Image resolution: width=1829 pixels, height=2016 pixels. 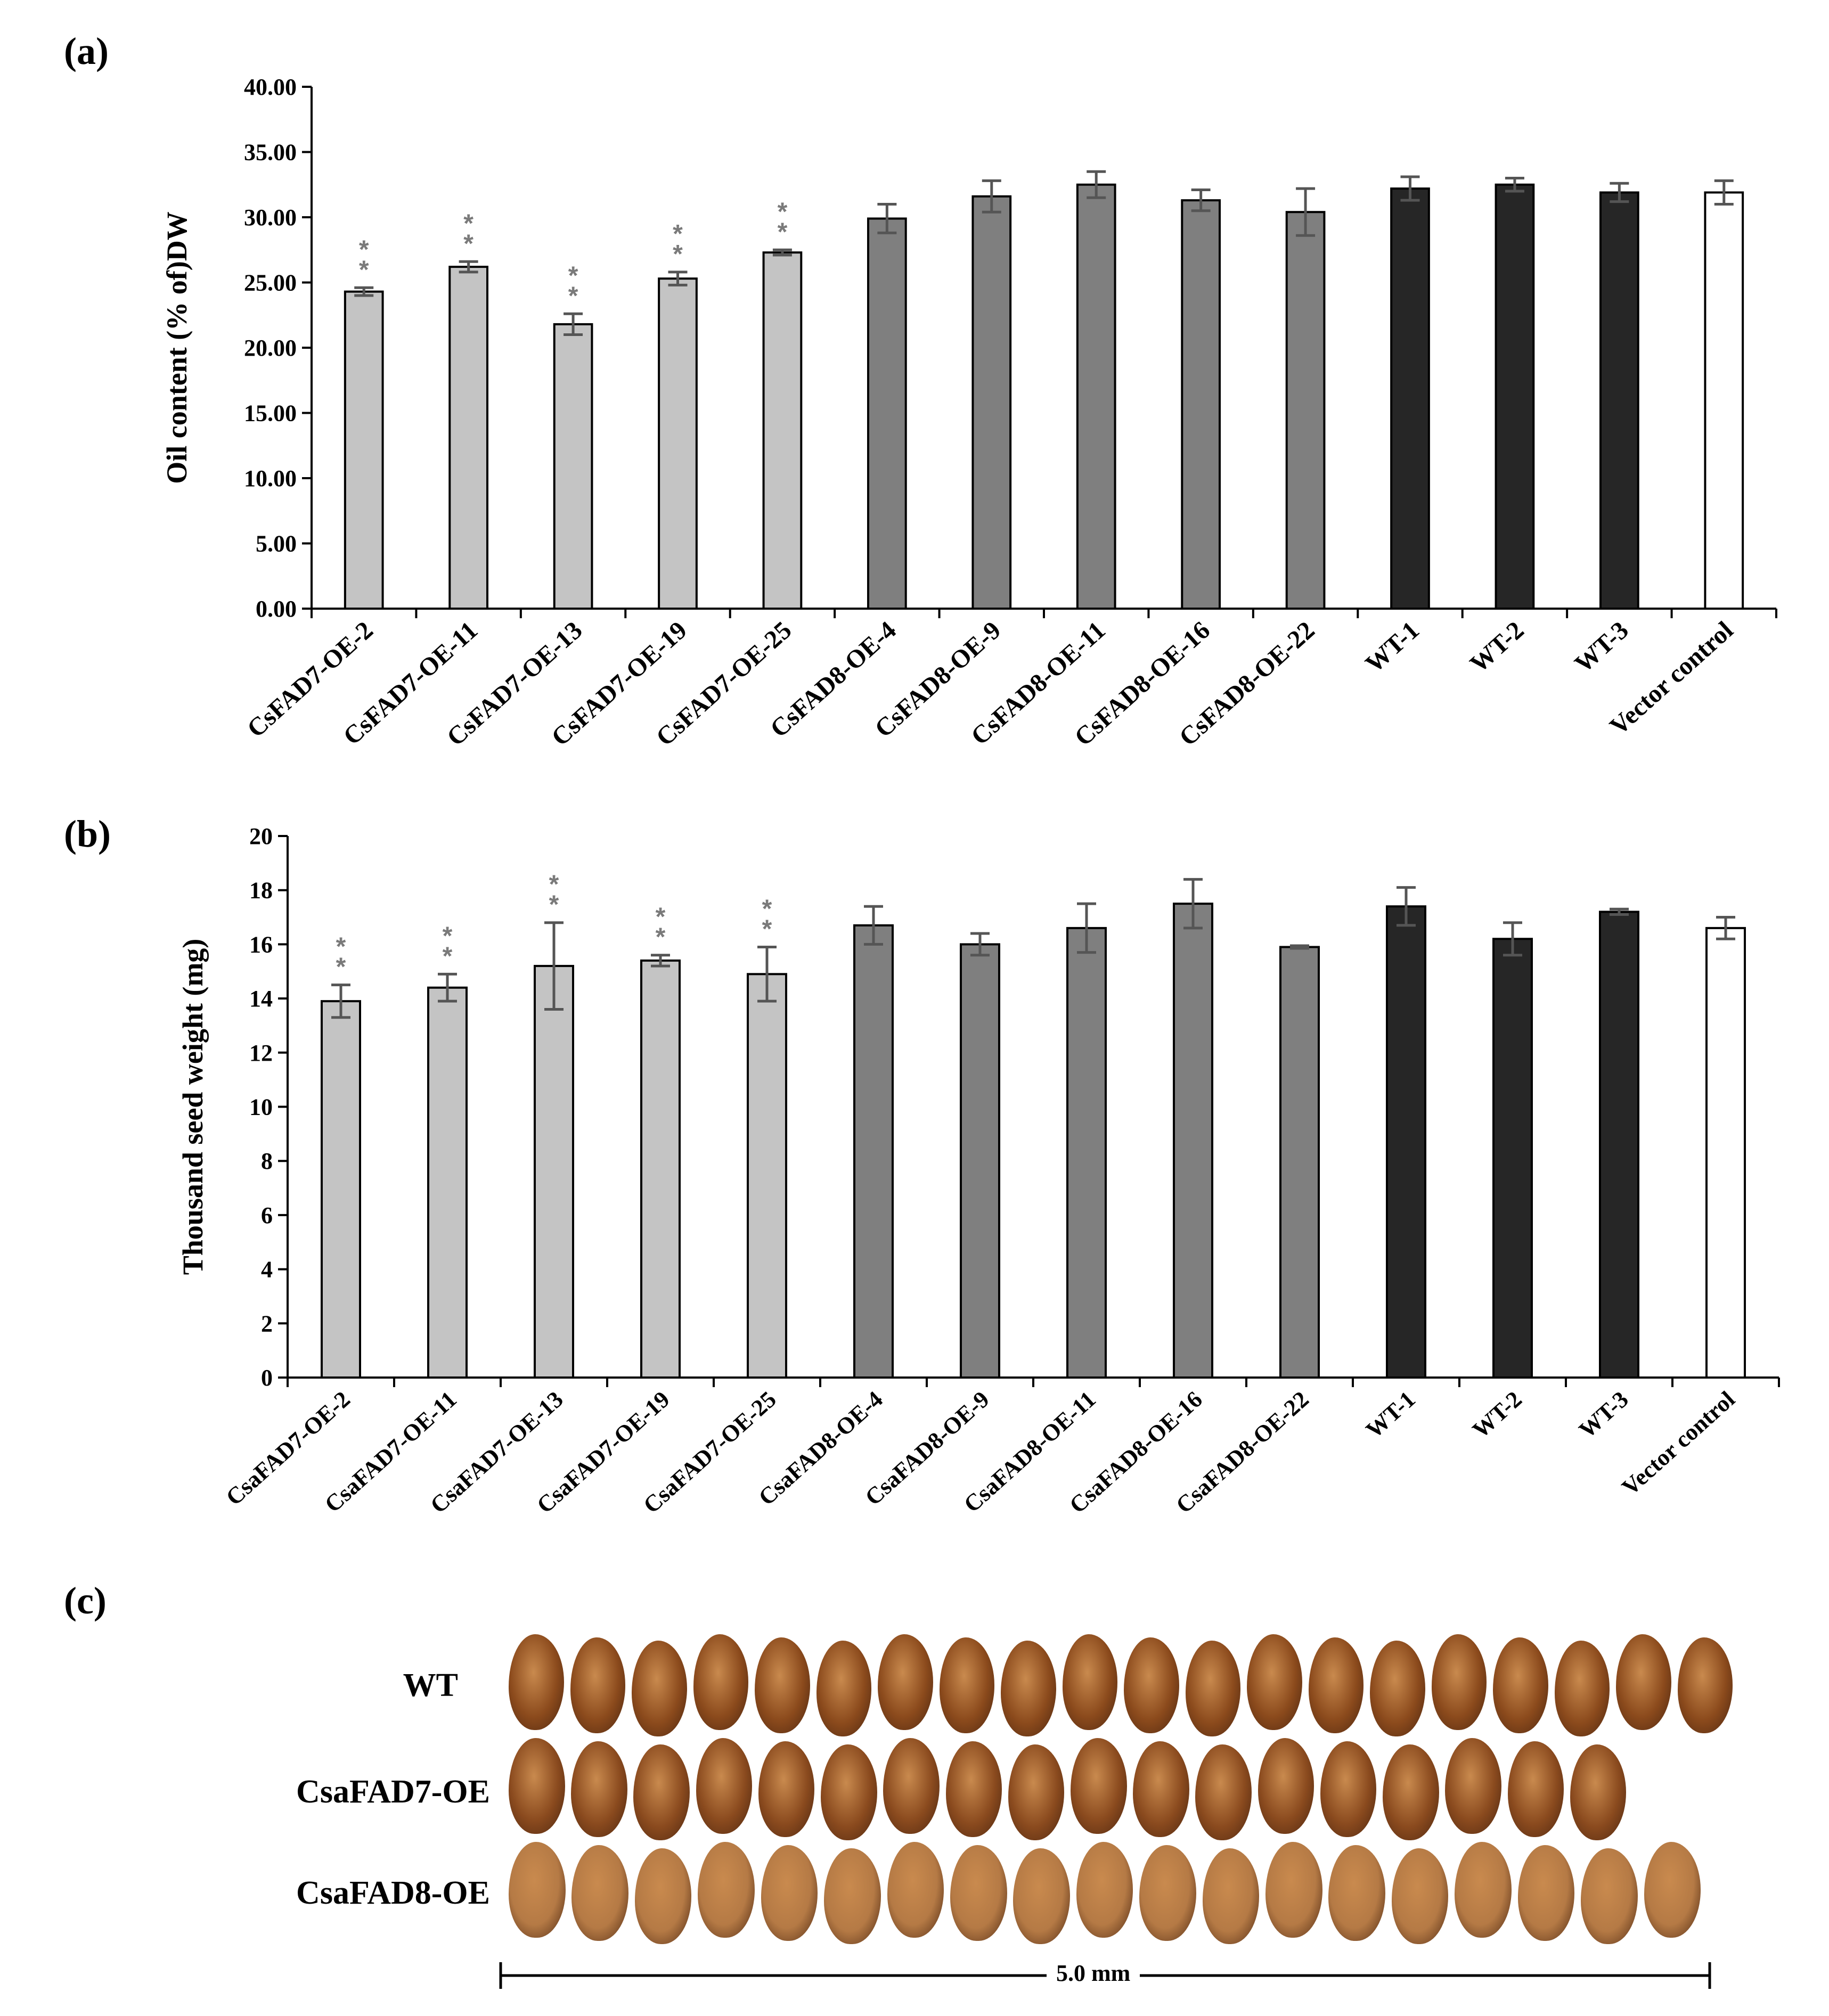 I want to click on y-tick-label: 35.00, so click(x=270, y=153).